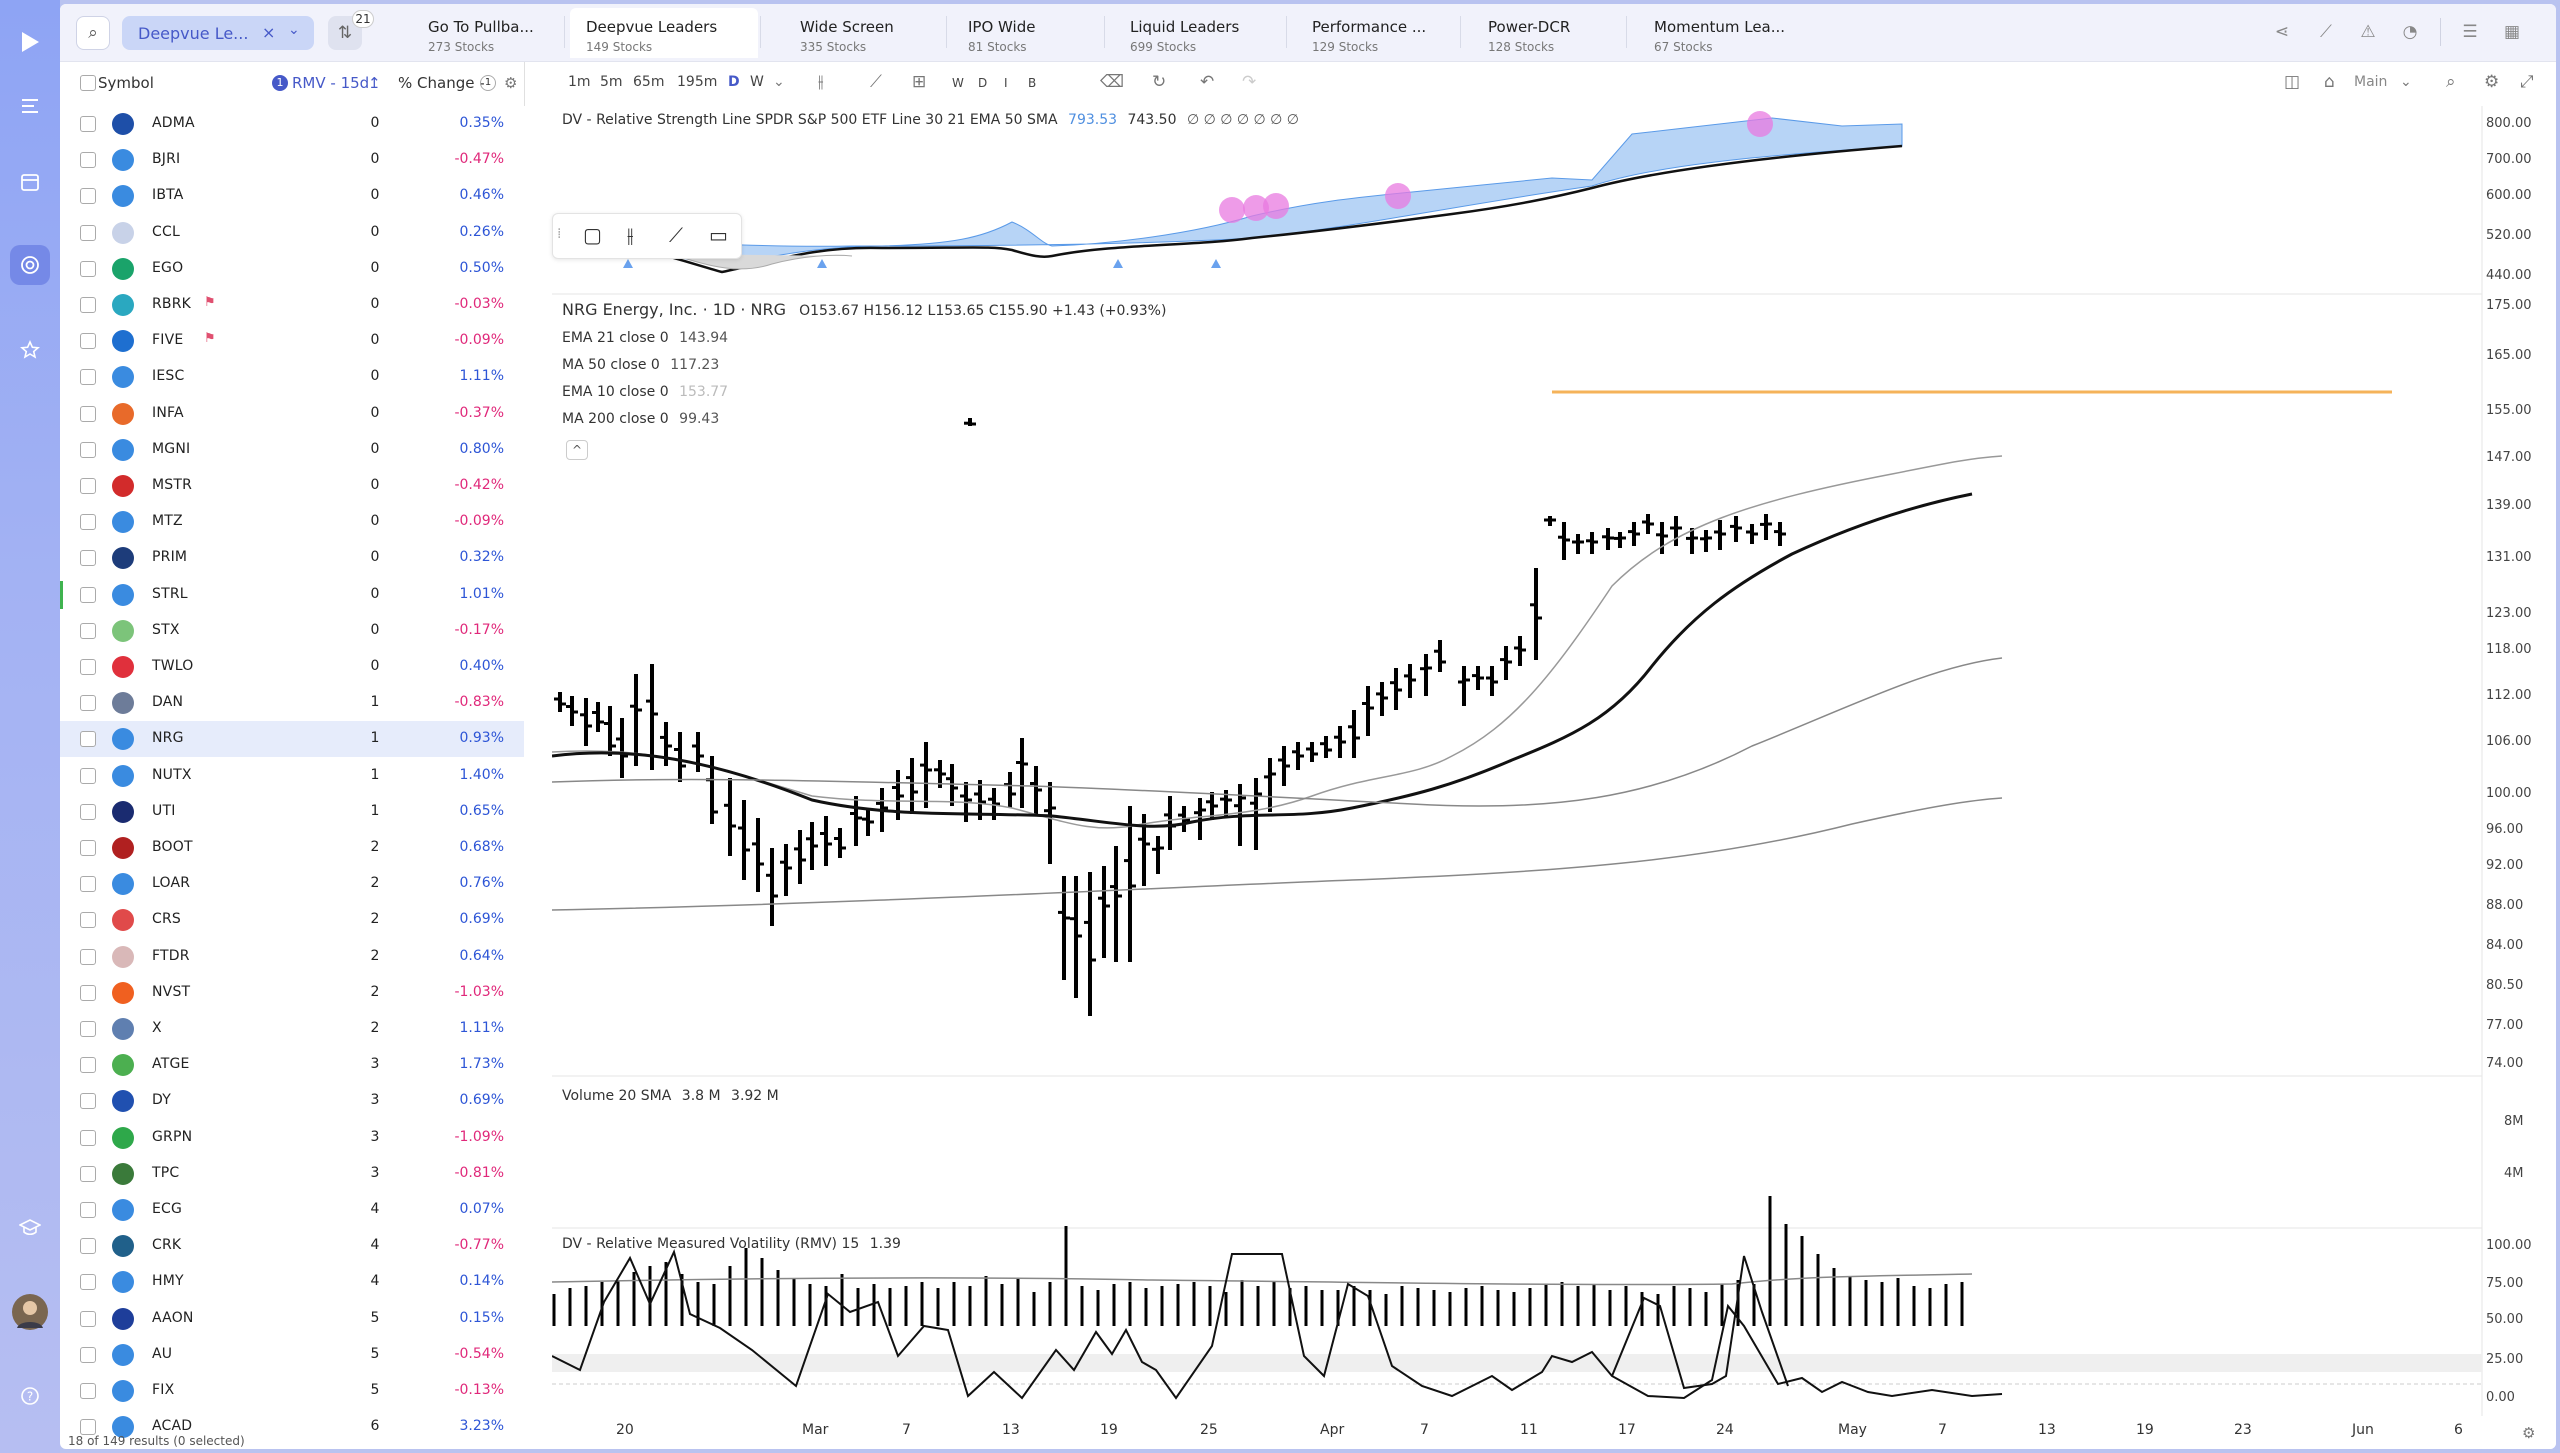  Describe the element at coordinates (1027, 33) in the screenshot. I see `tab-ipo-wide: IPO Wide 81 Stocks` at that location.